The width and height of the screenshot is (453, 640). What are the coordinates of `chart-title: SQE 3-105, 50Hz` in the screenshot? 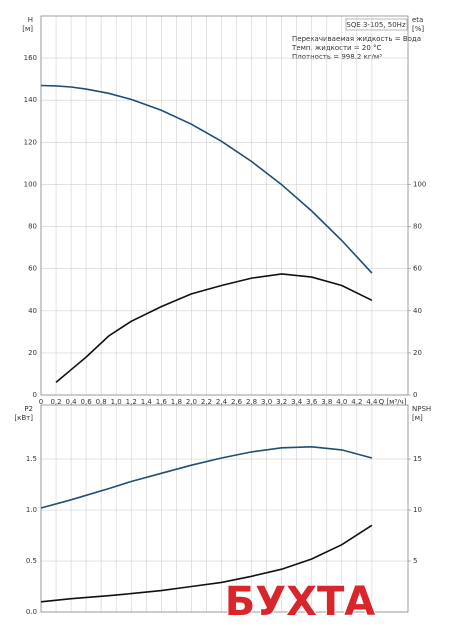 It's located at (376, 25).